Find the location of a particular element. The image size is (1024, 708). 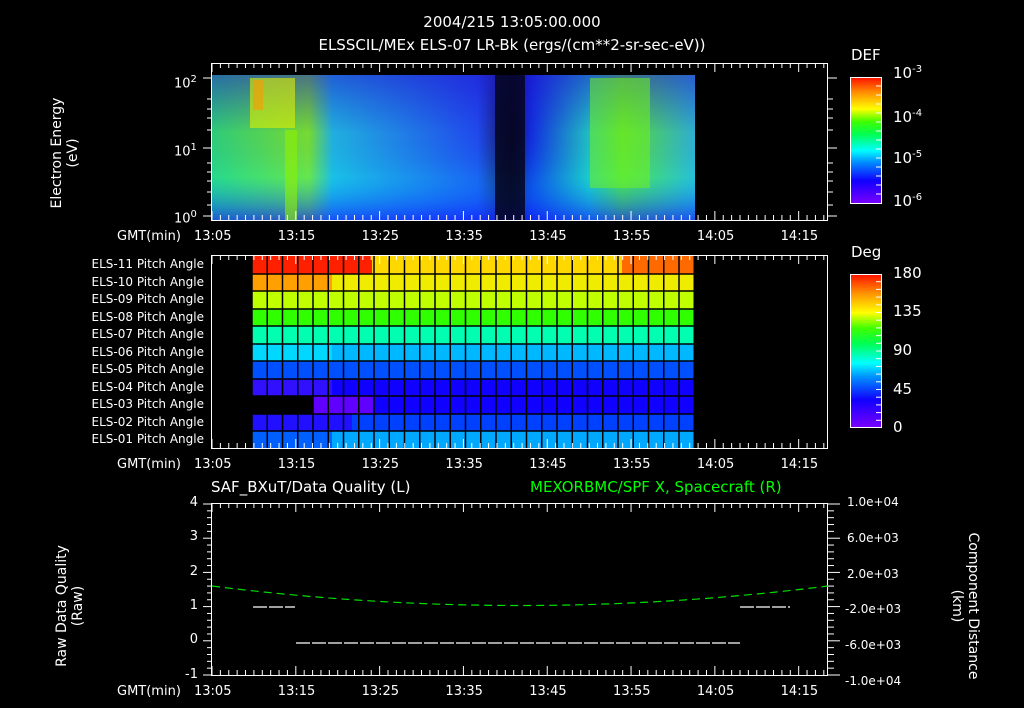

deg-label-180: 180 is located at coordinates (907, 273).